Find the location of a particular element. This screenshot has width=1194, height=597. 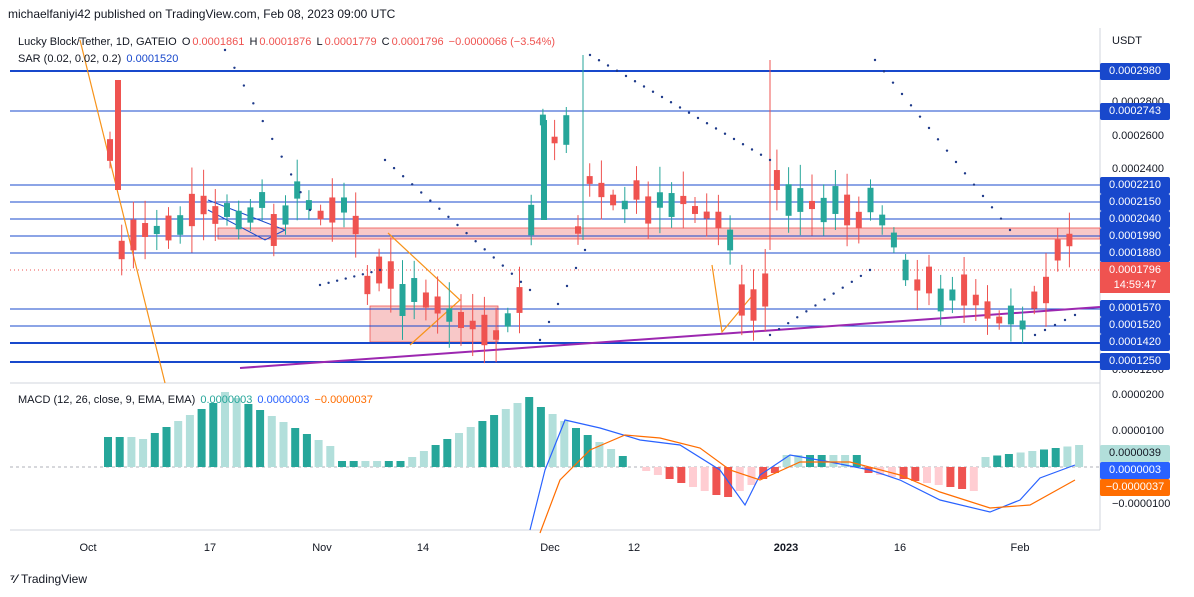

macd-label: MACD (12, 26, close, 9, EMA, EMA) is located at coordinates (107, 400).